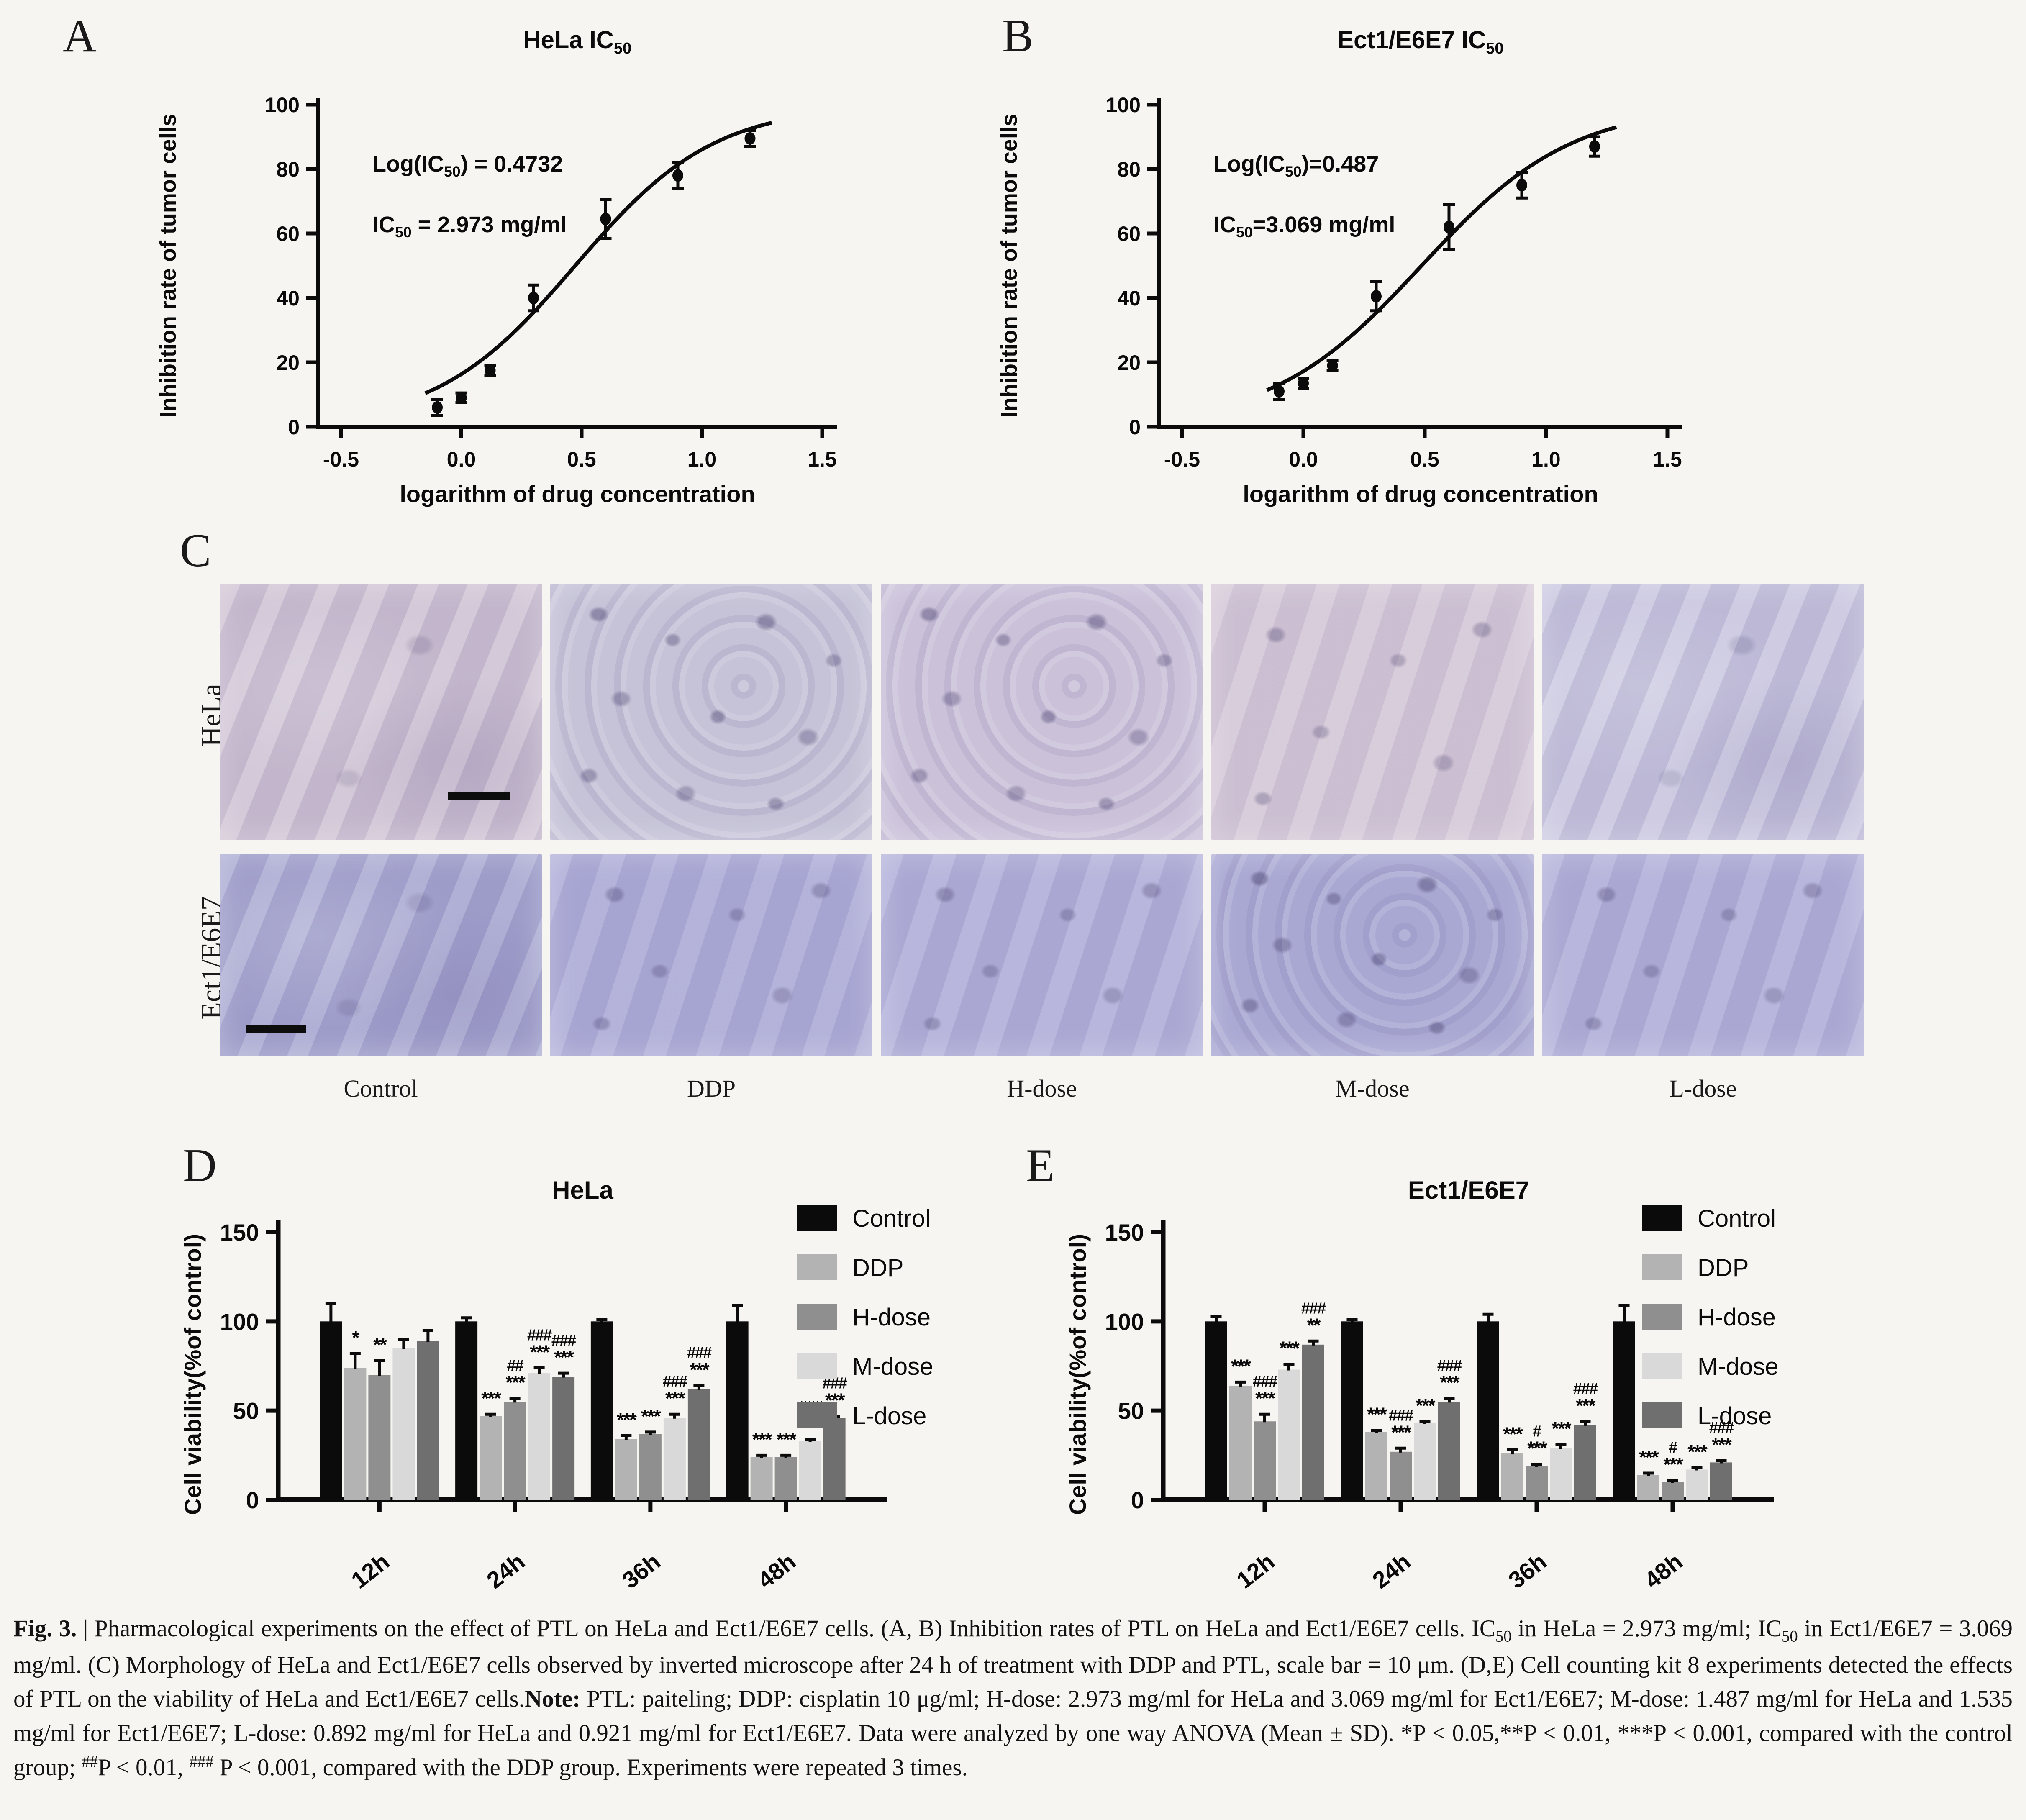  Describe the element at coordinates (1373, 955) in the screenshot. I see `micrograph-ect1e6e7-m-dose` at that location.